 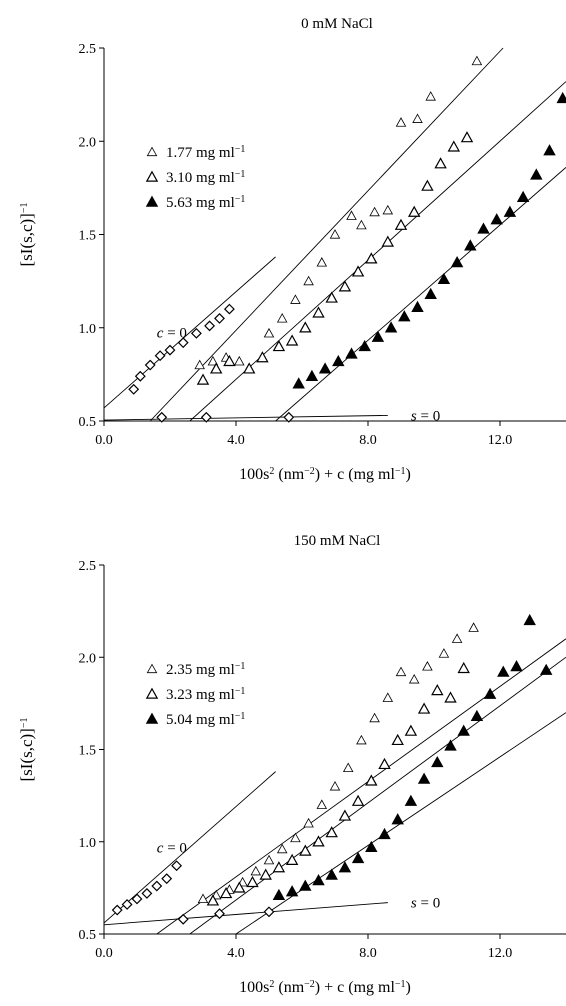 What do you see at coordinates (88, 329) in the screenshot?
I see `y-tick-label: 1.0` at bounding box center [88, 329].